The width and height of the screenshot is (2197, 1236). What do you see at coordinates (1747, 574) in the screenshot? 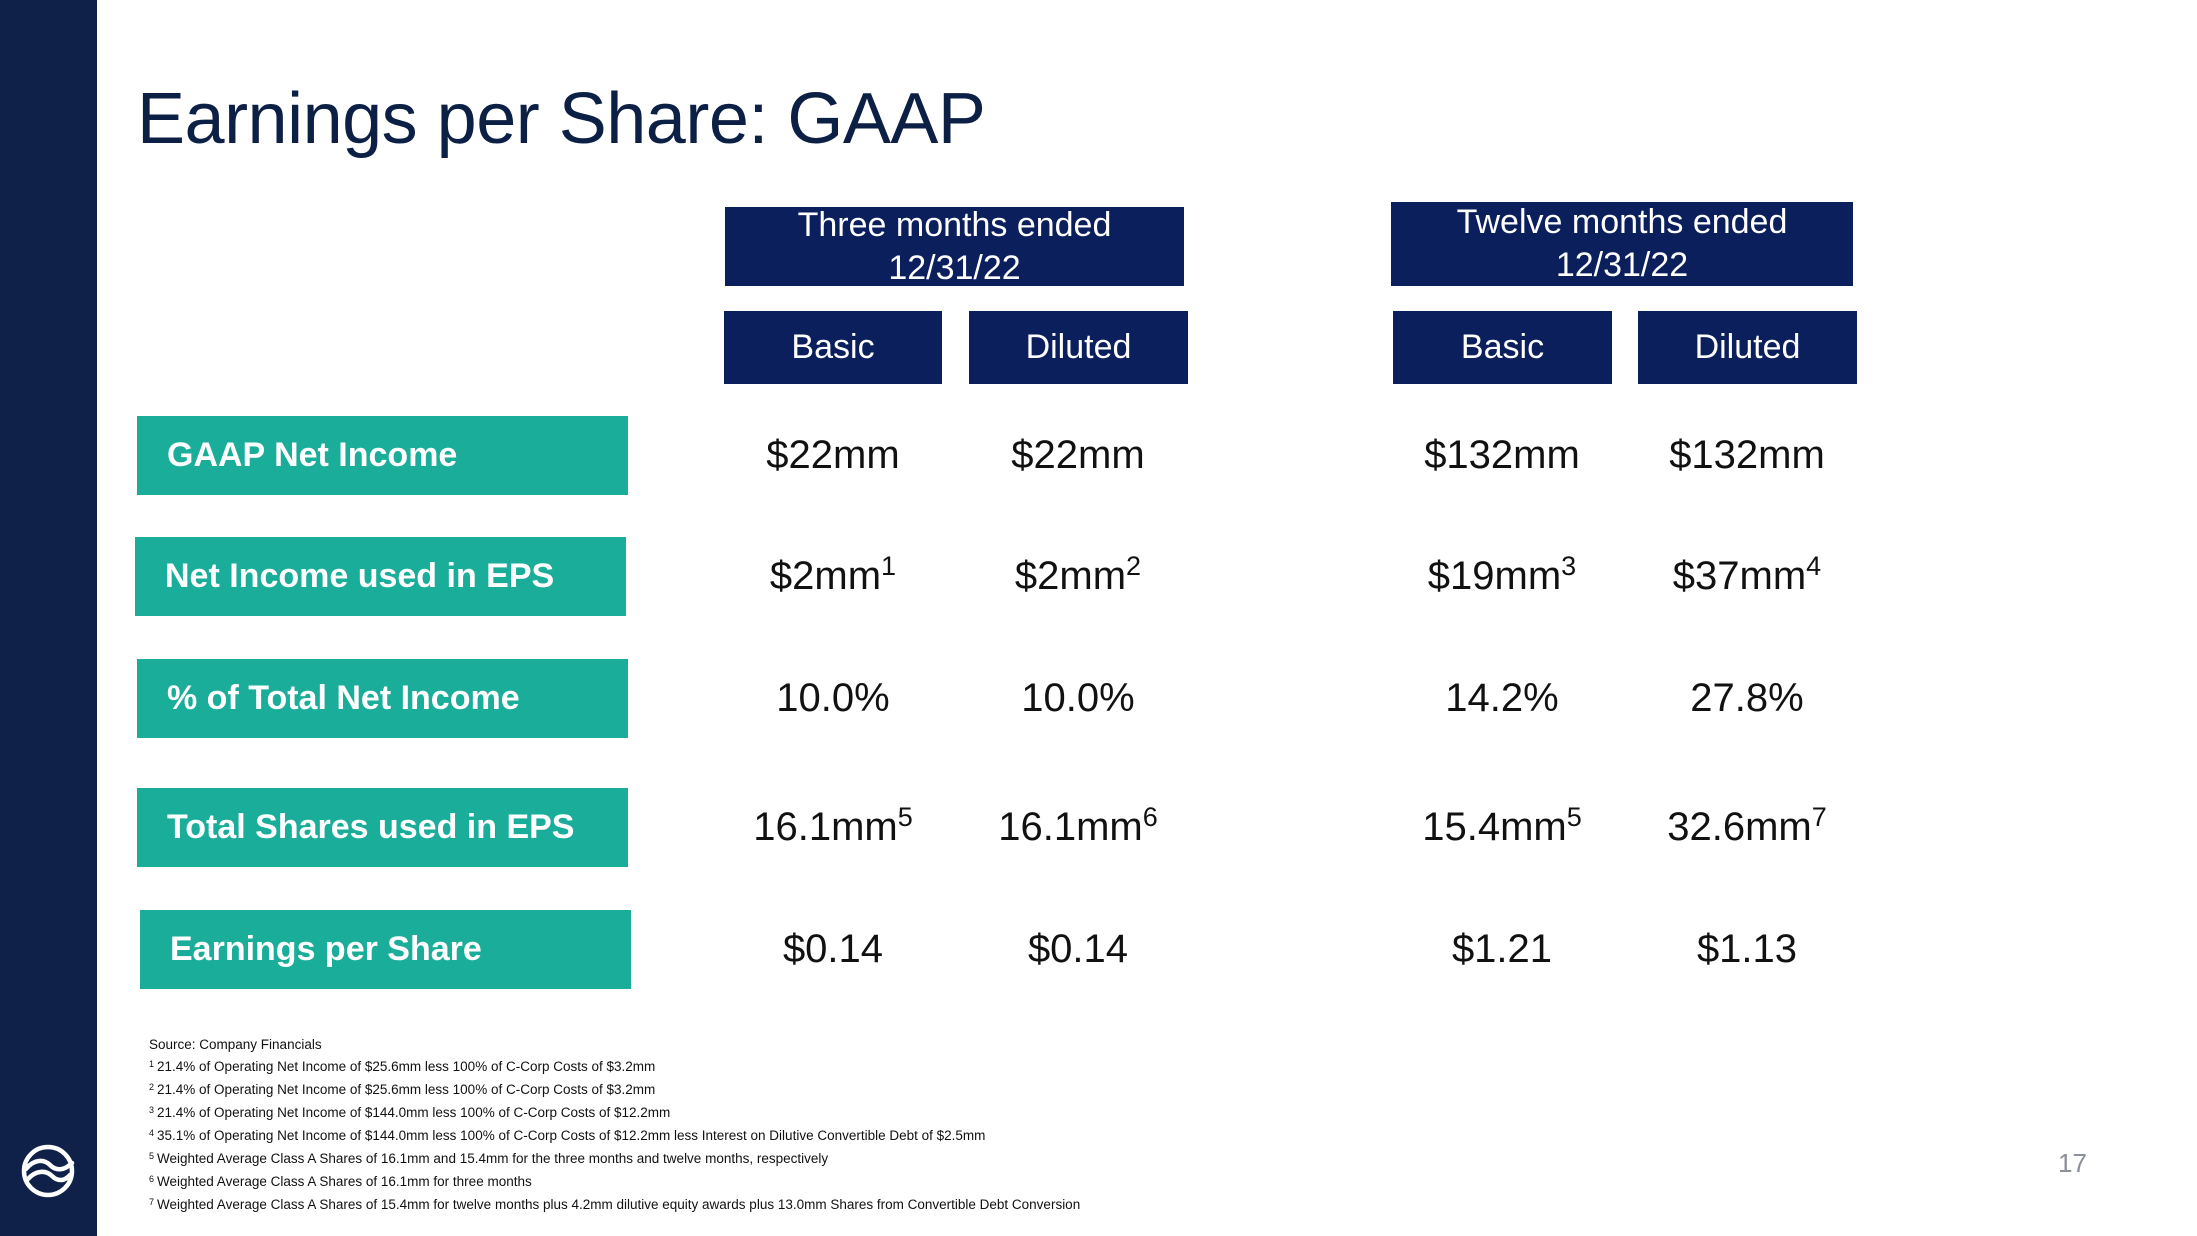
I see `value-cell: $37mm4` at bounding box center [1747, 574].